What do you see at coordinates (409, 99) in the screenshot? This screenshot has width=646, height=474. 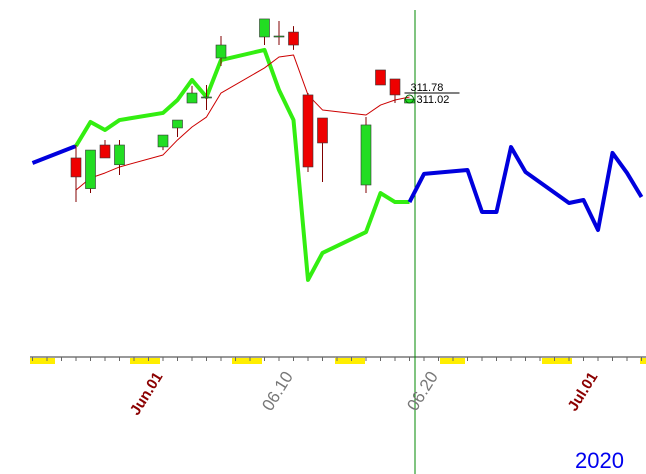 I see `price-marker` at bounding box center [409, 99].